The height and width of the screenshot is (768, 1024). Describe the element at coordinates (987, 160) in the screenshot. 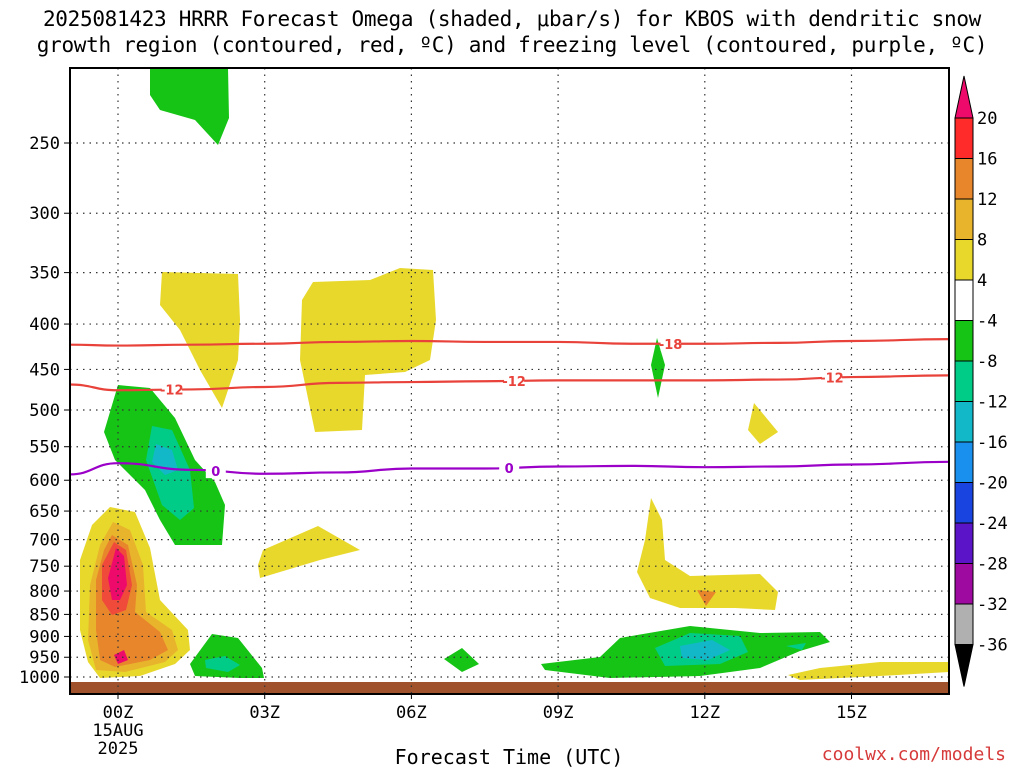

I see `colorbar-label: 16` at that location.